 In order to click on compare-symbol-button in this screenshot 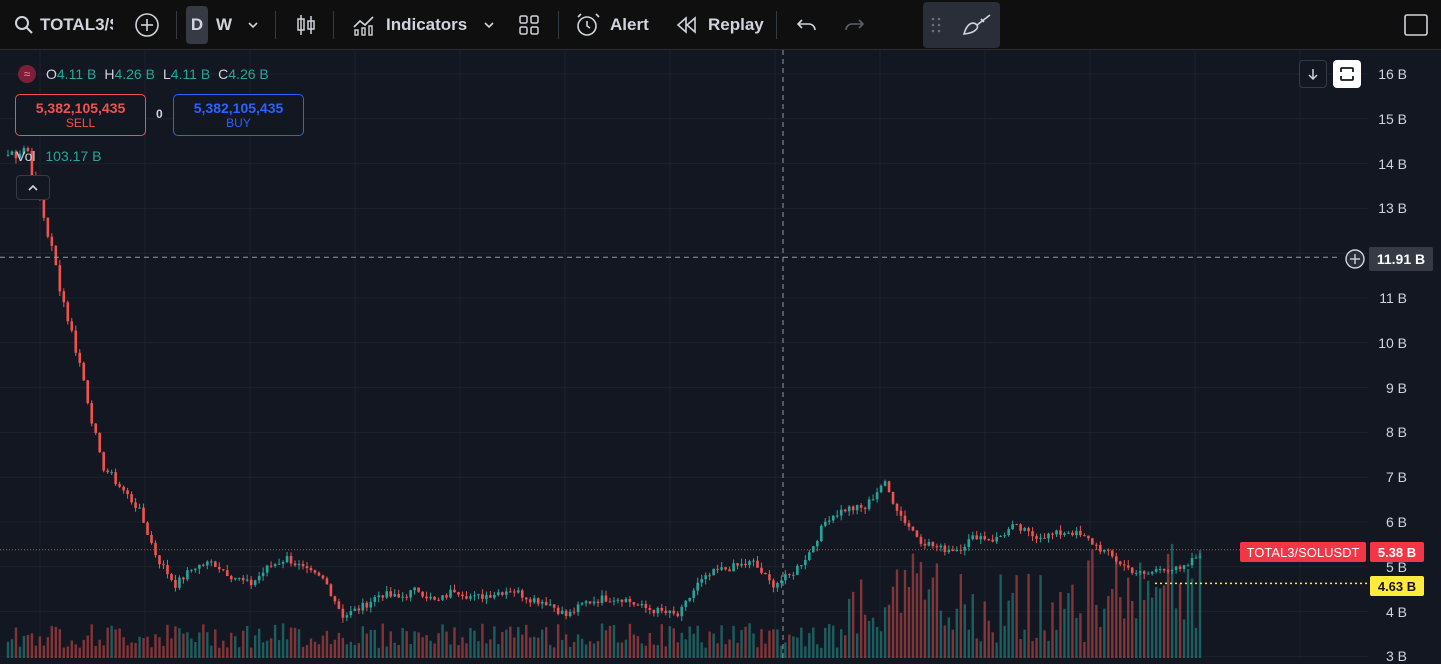, I will do `click(147, 25)`.